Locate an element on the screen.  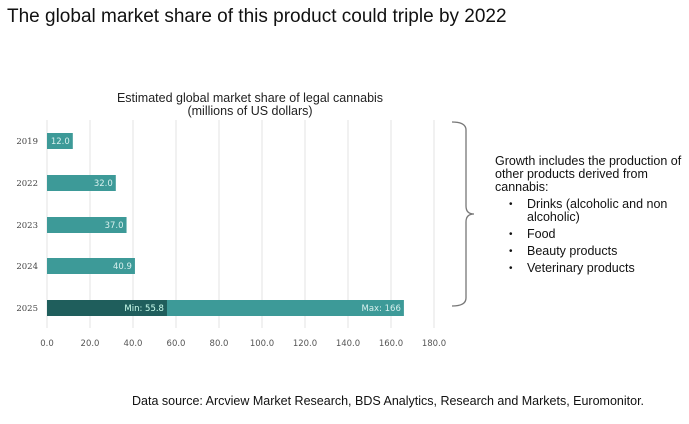
bar-min-label: Min: 55.8 is located at coordinates (144, 309).